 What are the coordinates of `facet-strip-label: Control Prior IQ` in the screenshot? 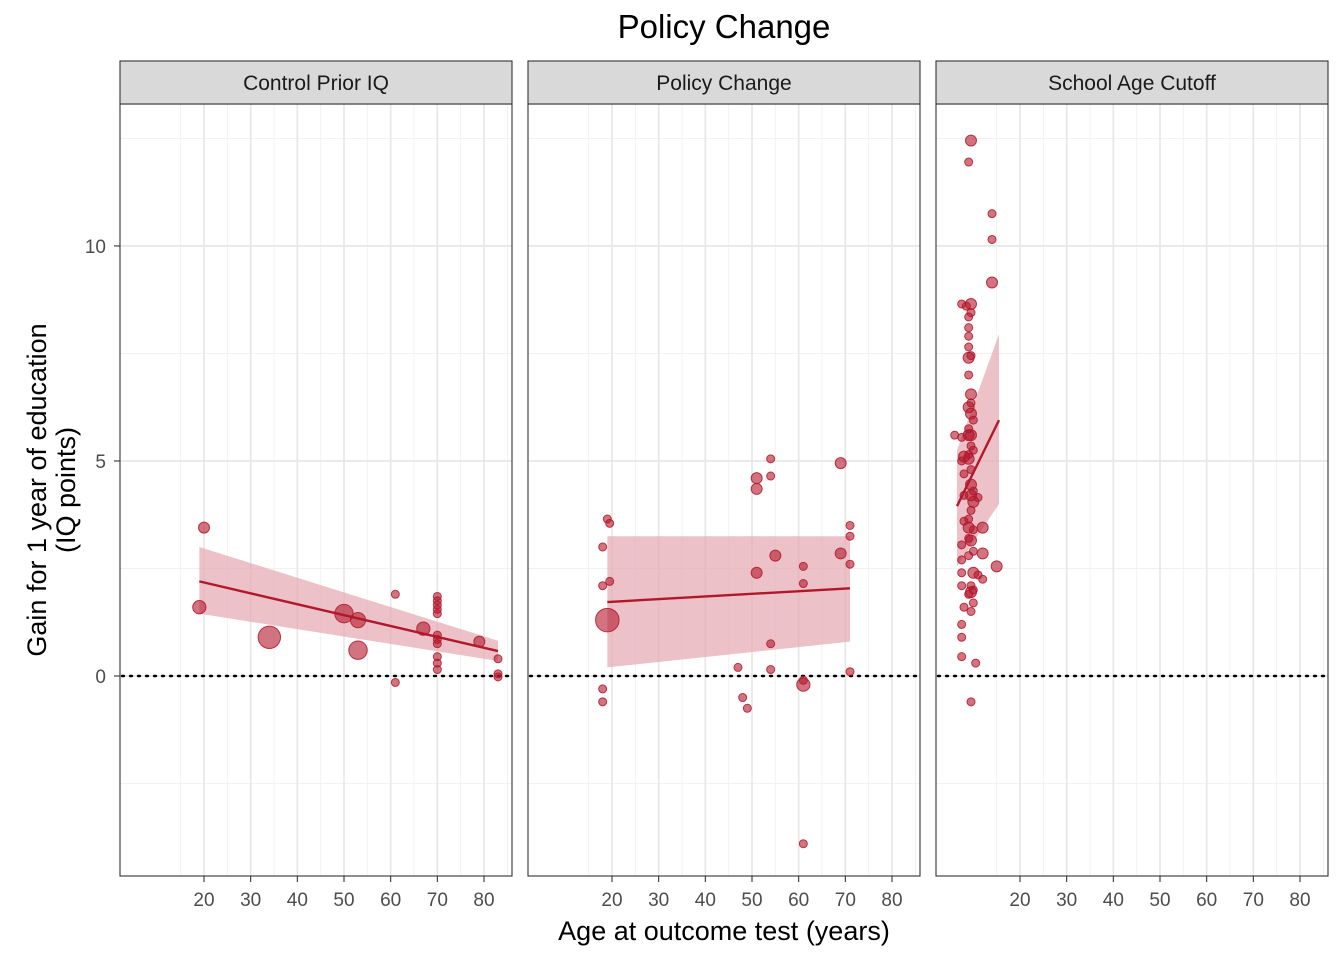 It's located at (316, 83).